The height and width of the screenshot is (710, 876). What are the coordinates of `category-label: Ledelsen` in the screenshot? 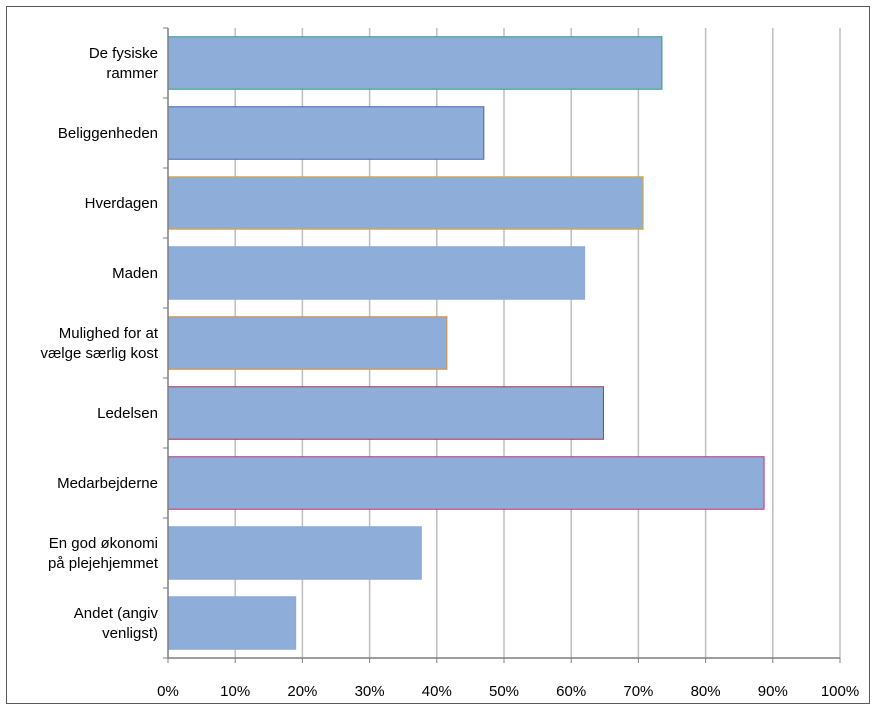 It's located at (127, 413).